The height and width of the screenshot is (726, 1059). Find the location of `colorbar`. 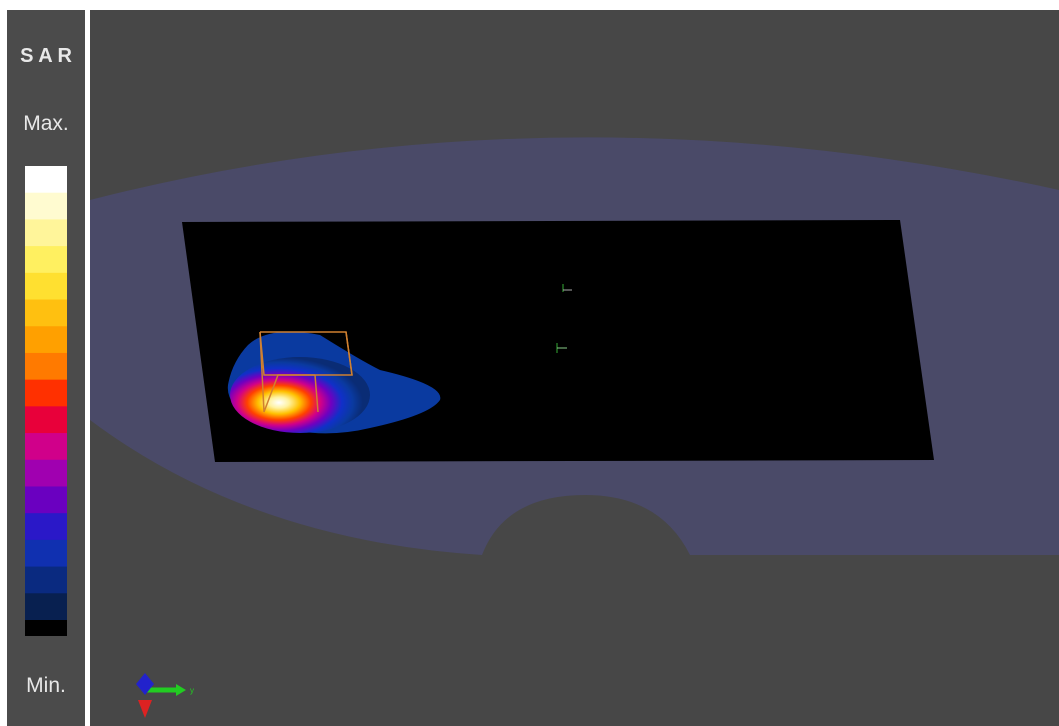

colorbar is located at coordinates (46, 401).